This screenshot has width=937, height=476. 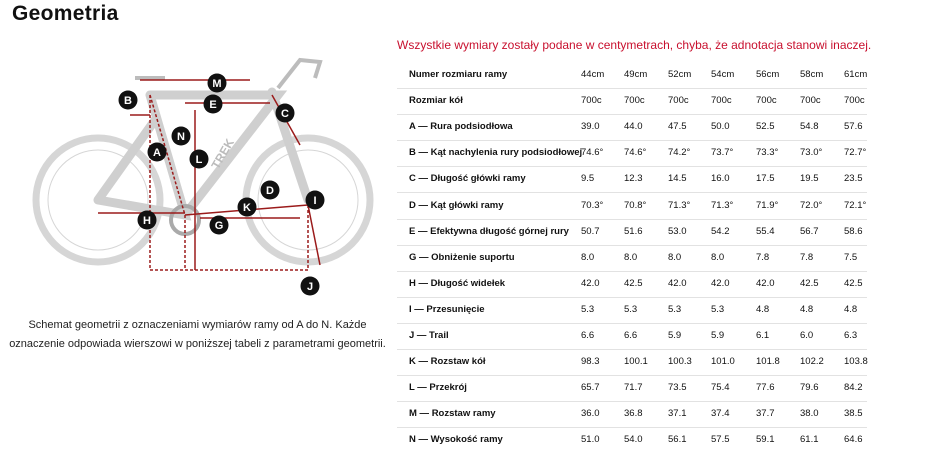 I want to click on dimension-letter: N, so click(x=181, y=137).